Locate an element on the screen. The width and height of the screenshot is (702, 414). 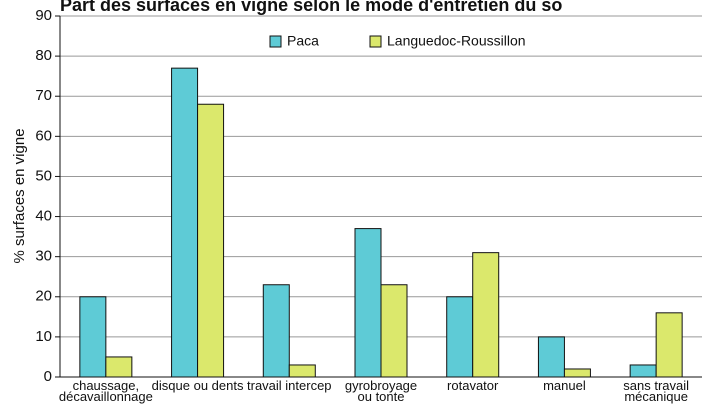
x-tick-label: chaussage, décavaillonnage is located at coordinates (106, 391).